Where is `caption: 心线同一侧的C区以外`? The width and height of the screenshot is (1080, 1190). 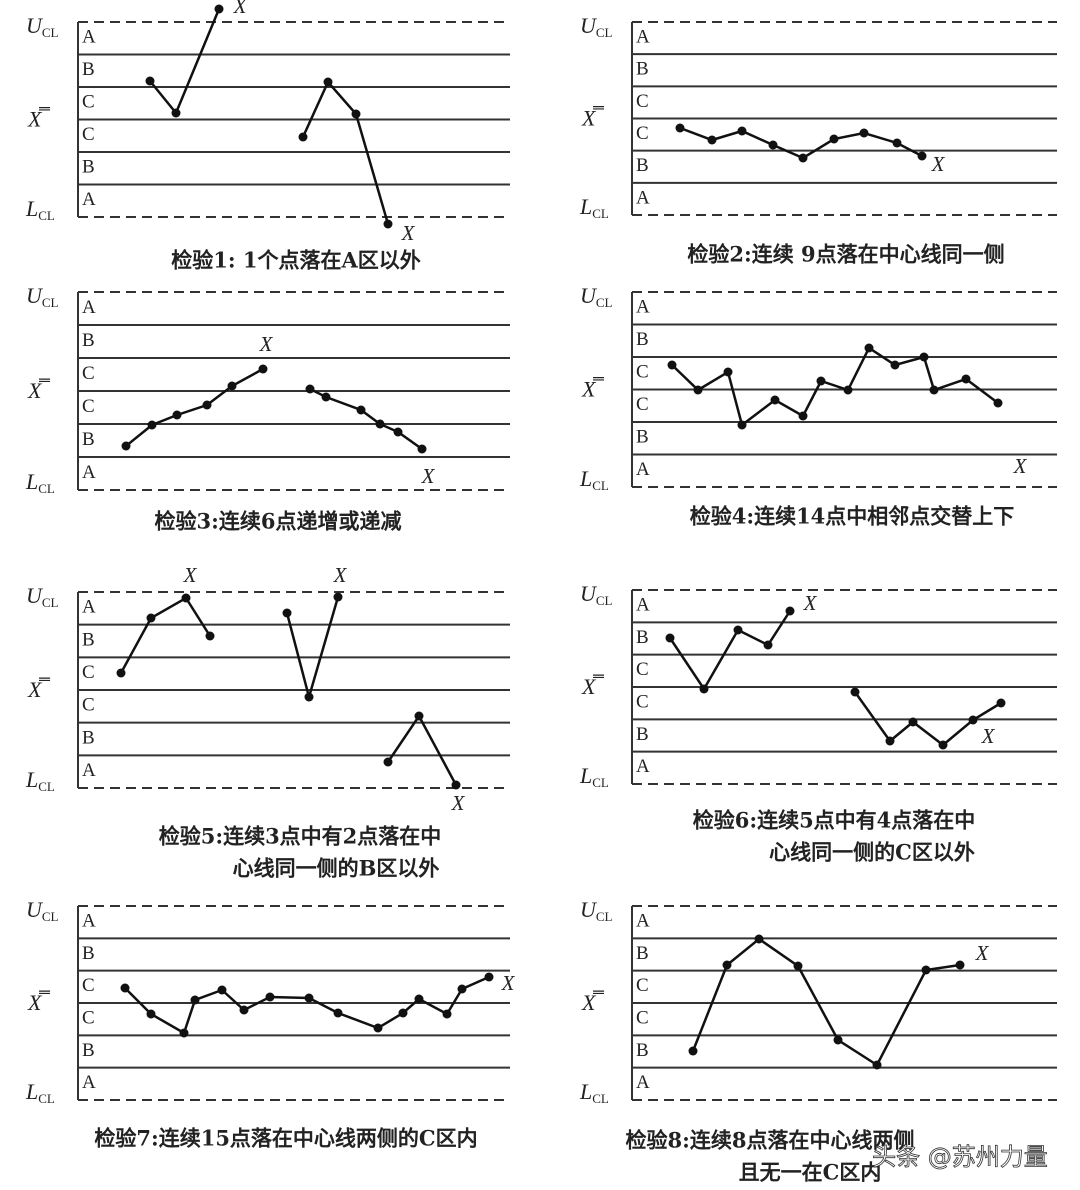 caption: 心线同一侧的C区以外 is located at coordinates (872, 852).